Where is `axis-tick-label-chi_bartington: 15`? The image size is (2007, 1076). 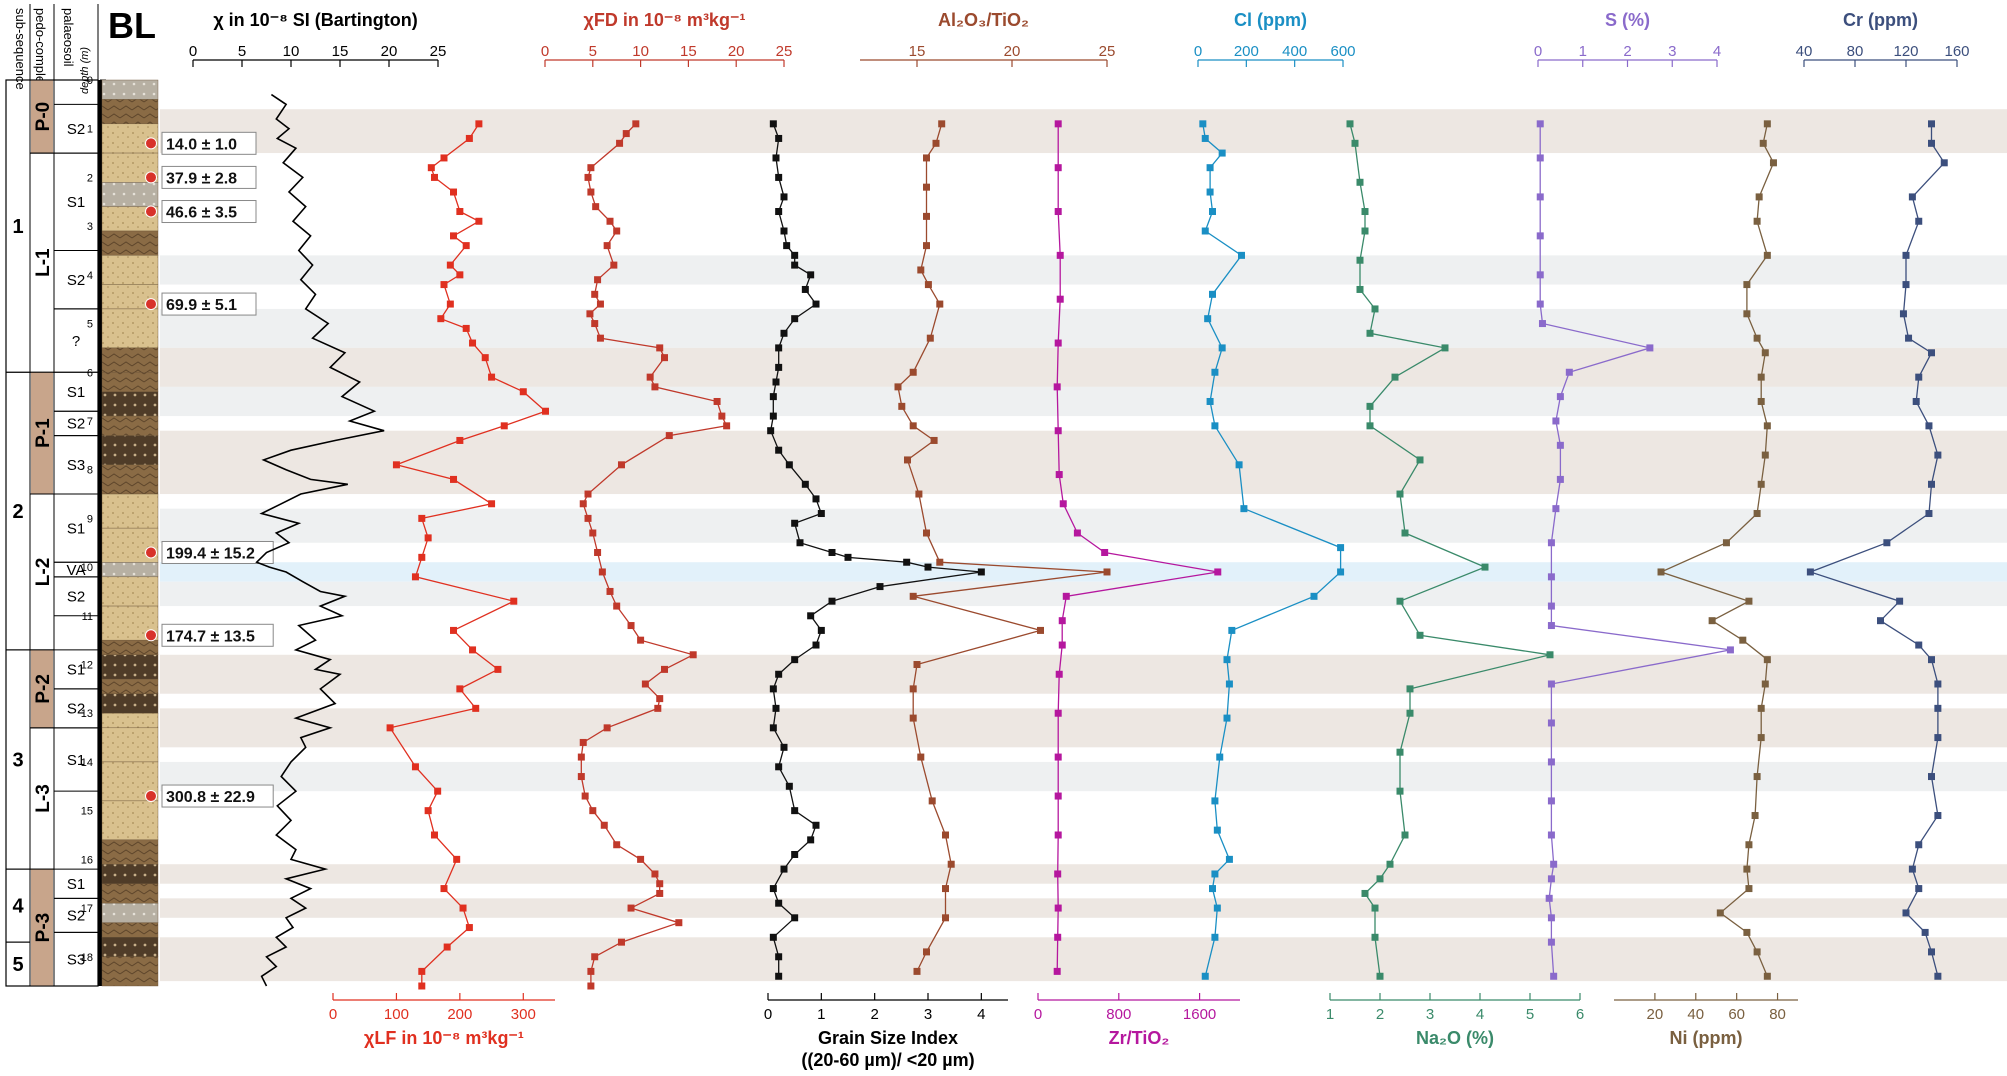 axis-tick-label-chi_bartington: 15 is located at coordinates (340, 51).